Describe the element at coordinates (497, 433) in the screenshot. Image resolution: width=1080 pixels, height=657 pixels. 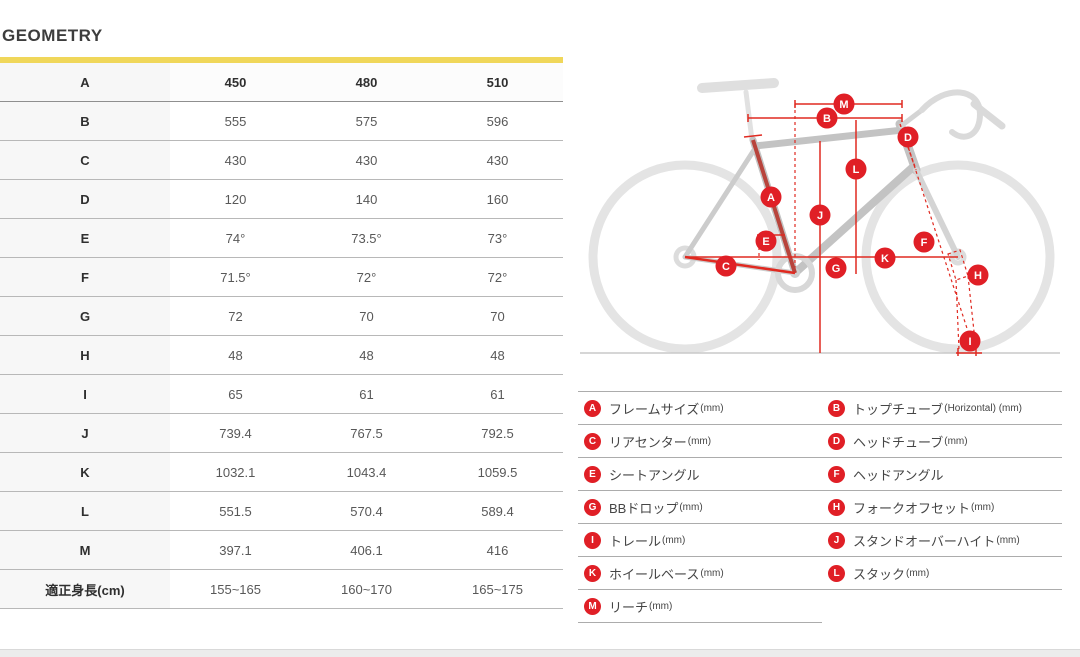
I see `cell-value: 792.5` at that location.